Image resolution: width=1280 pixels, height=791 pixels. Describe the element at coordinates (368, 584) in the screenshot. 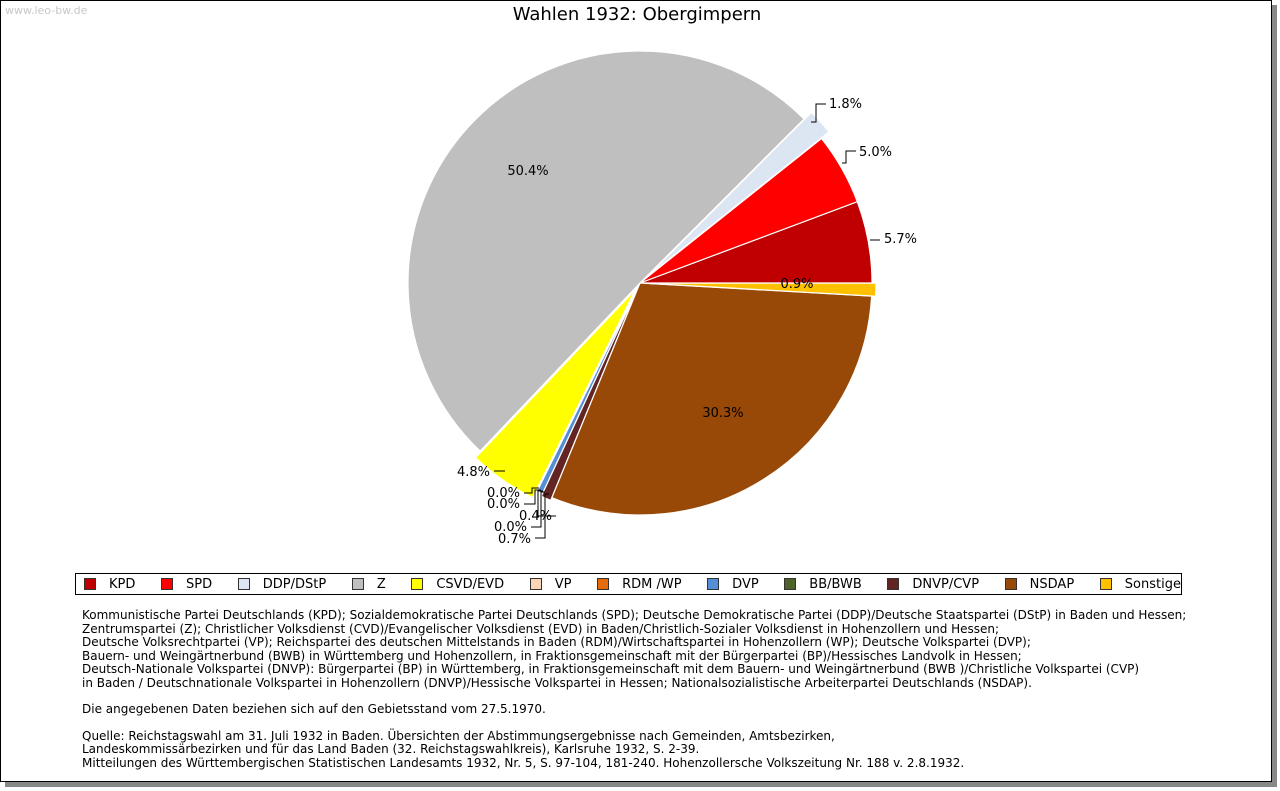

I see `legend-item-z: Z` at that location.